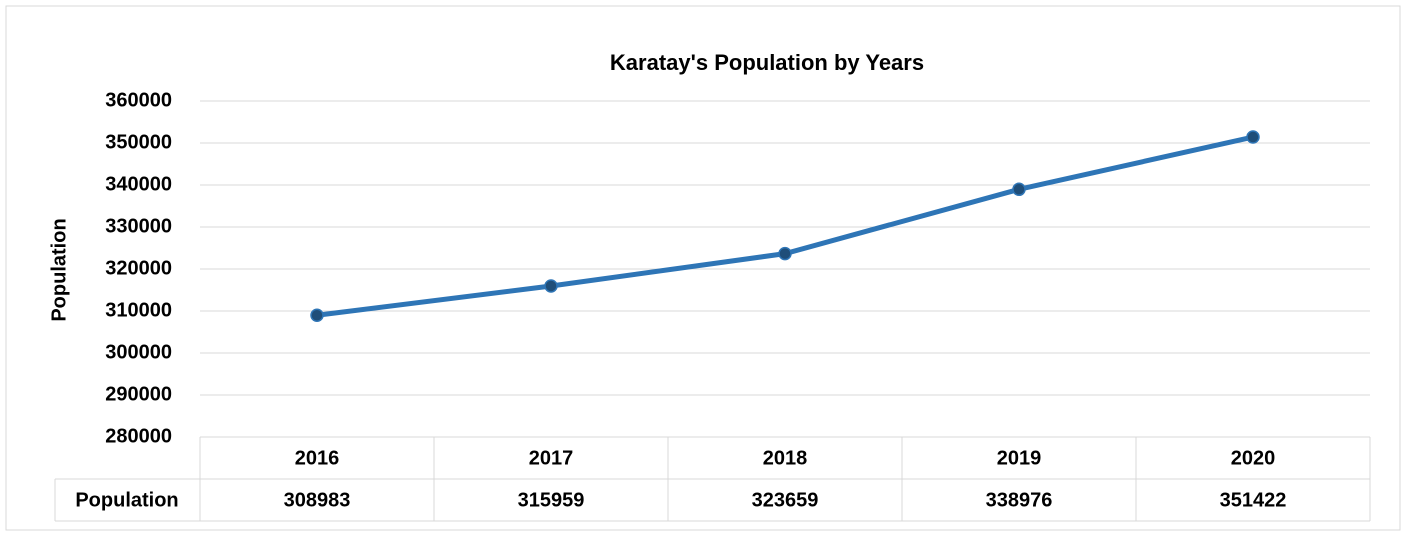 The width and height of the screenshot is (1407, 536). I want to click on x-tick-label: 2020, so click(1253, 458).